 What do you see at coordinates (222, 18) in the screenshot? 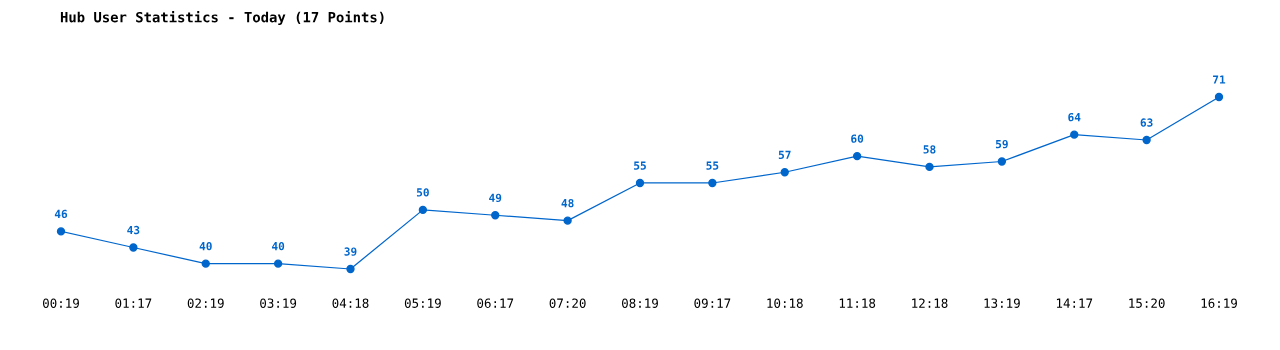
I see `chart-title: Hub User Statistics - Today (17 Points)` at bounding box center [222, 18].